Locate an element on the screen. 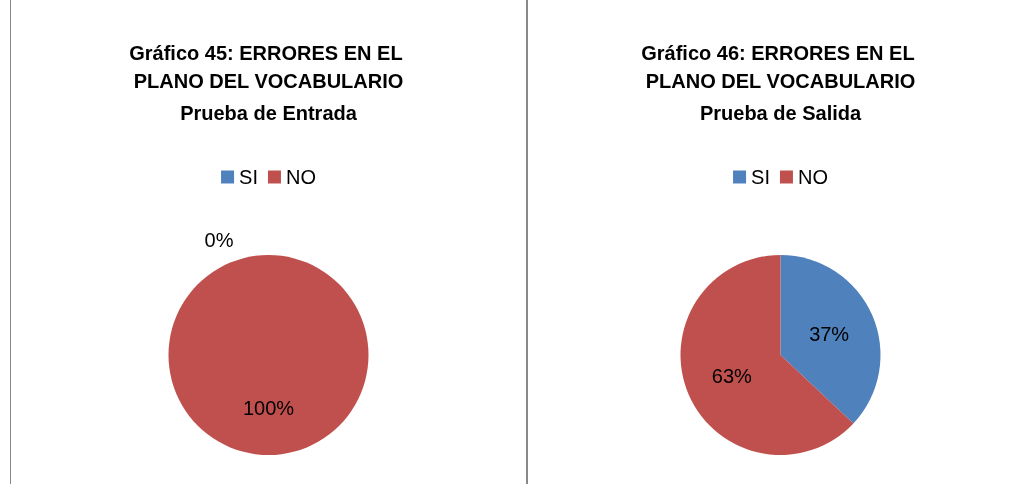 Image resolution: width=1032 pixels, height=484 pixels. chart-subtitle: Prueba de Entrada is located at coordinates (269, 113).